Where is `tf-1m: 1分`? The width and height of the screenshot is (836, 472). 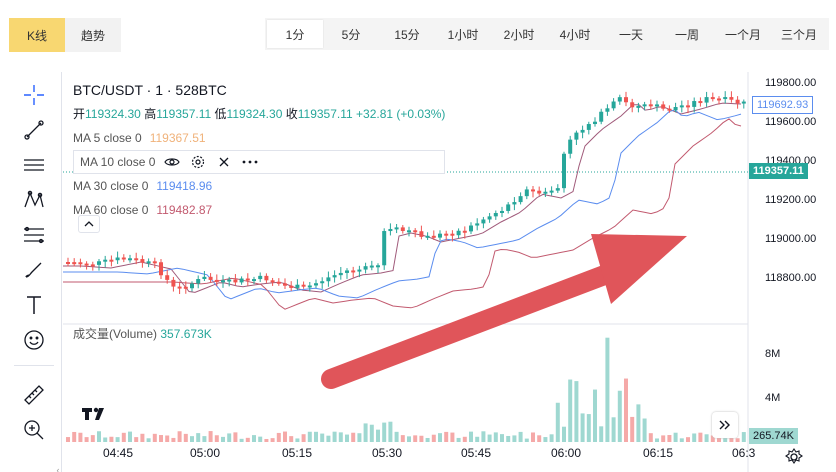 tf-1m: 1分 is located at coordinates (295, 34).